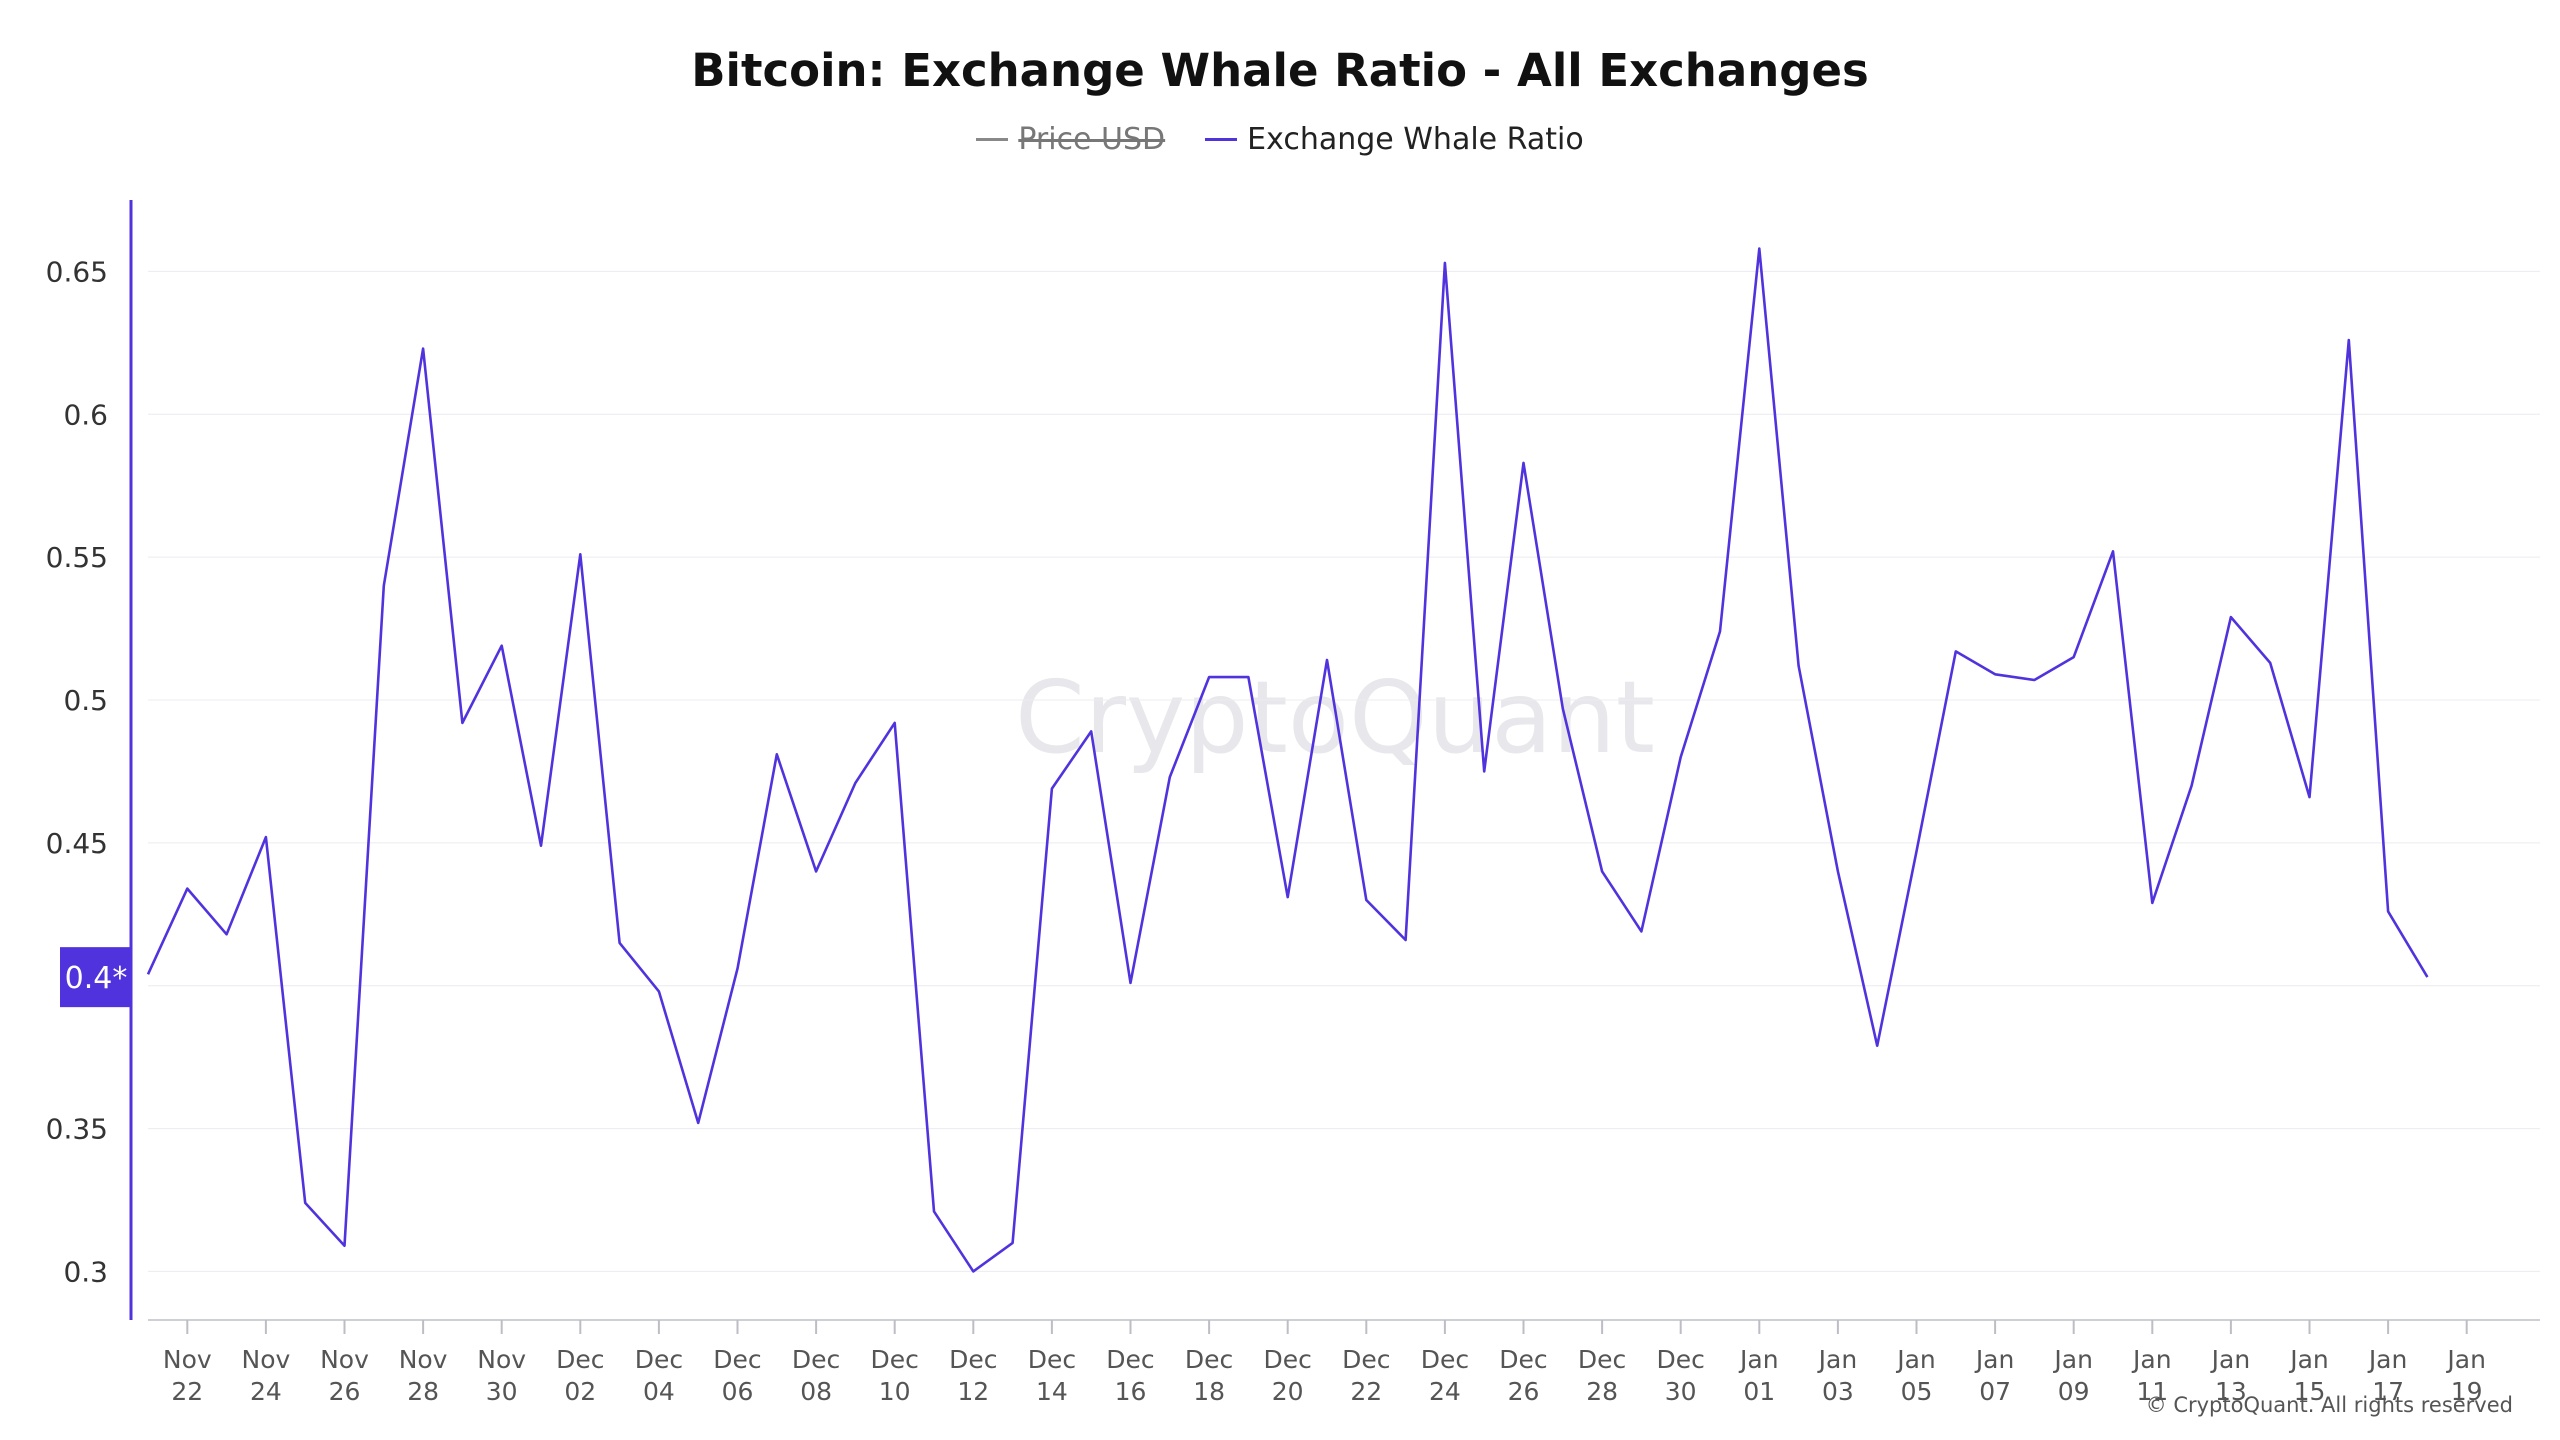 This screenshot has width=2560, height=1440. I want to click on y-tick-label: 0.3, so click(85, 1271).